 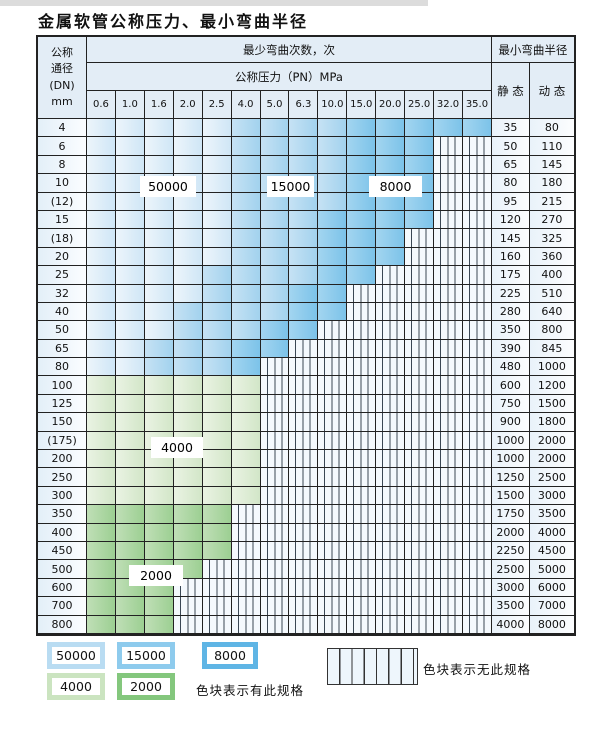 I want to click on static-radius-cell: 95, so click(x=510, y=201).